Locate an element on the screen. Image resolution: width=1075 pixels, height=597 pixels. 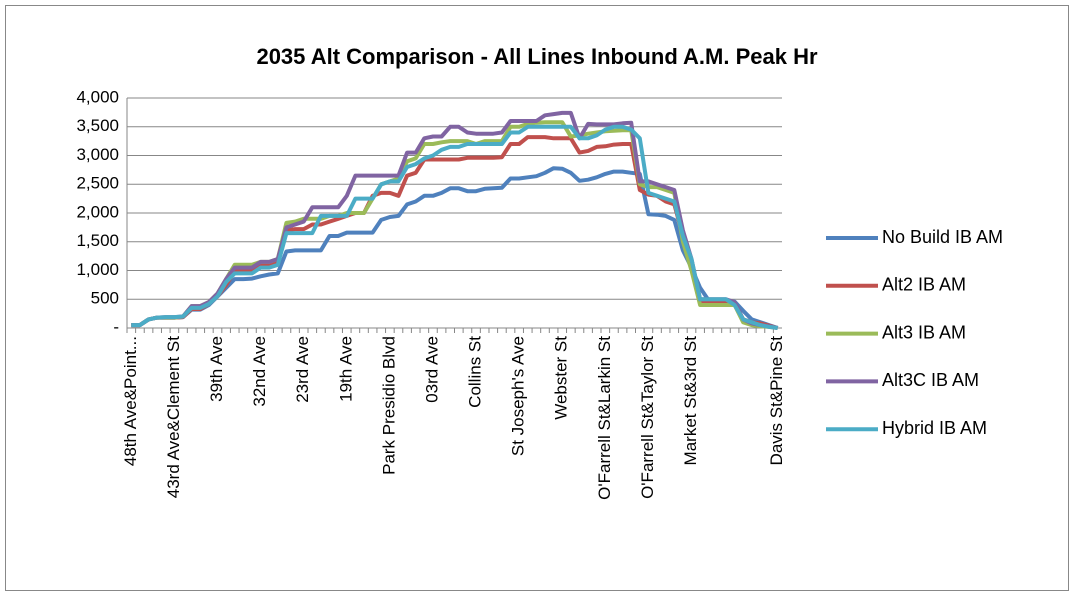
y-tick-label: 4,000 is located at coordinates (97, 96).